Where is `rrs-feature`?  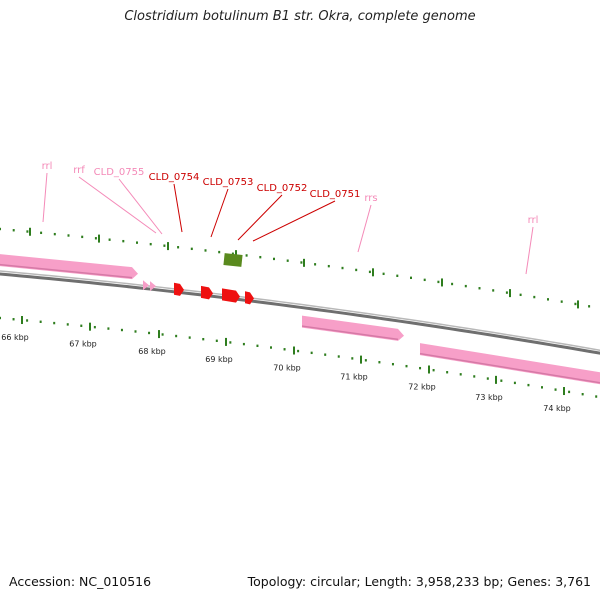 rrs-feature is located at coordinates (353, 328).